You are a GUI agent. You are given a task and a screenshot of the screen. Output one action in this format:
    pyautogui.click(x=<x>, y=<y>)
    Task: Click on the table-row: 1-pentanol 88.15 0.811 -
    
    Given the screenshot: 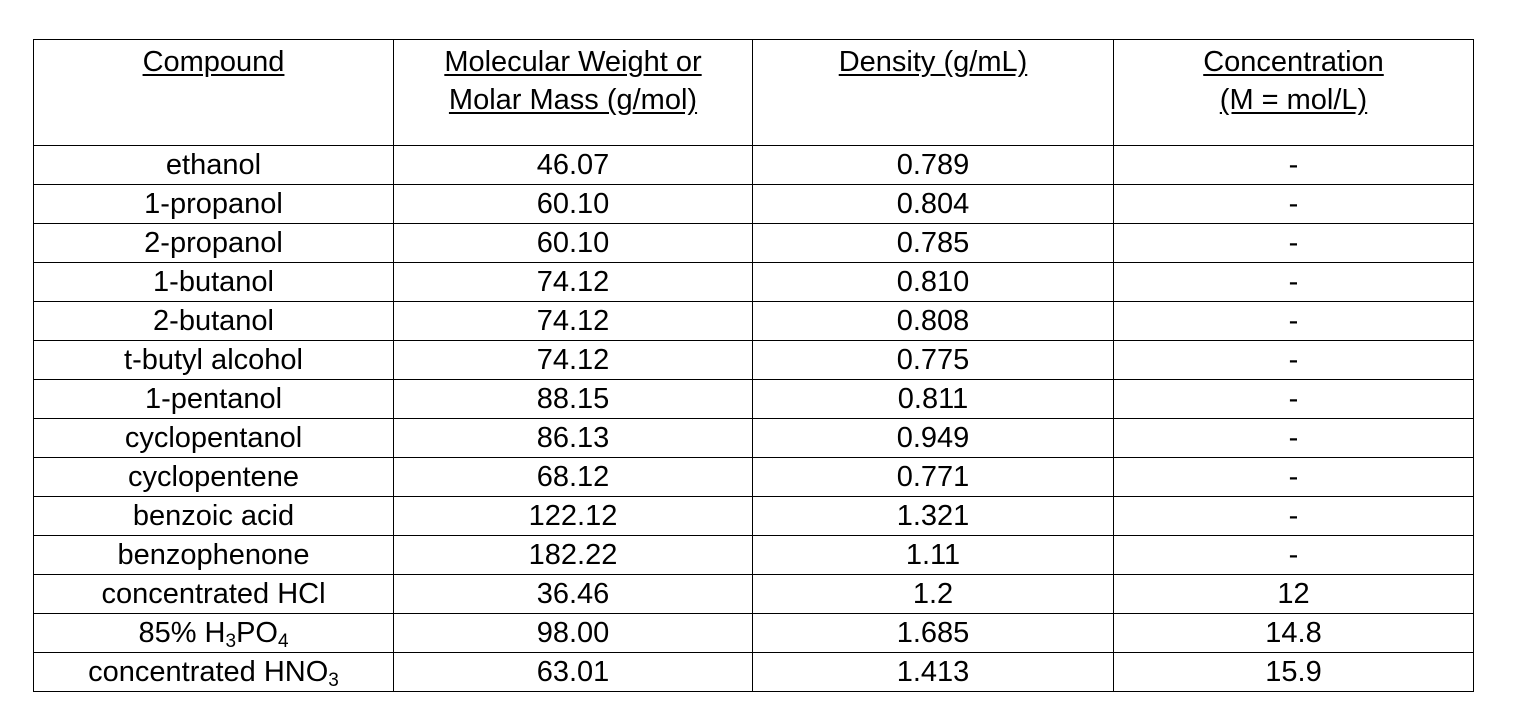 What is the action you would take?
    pyautogui.click(x=753, y=399)
    